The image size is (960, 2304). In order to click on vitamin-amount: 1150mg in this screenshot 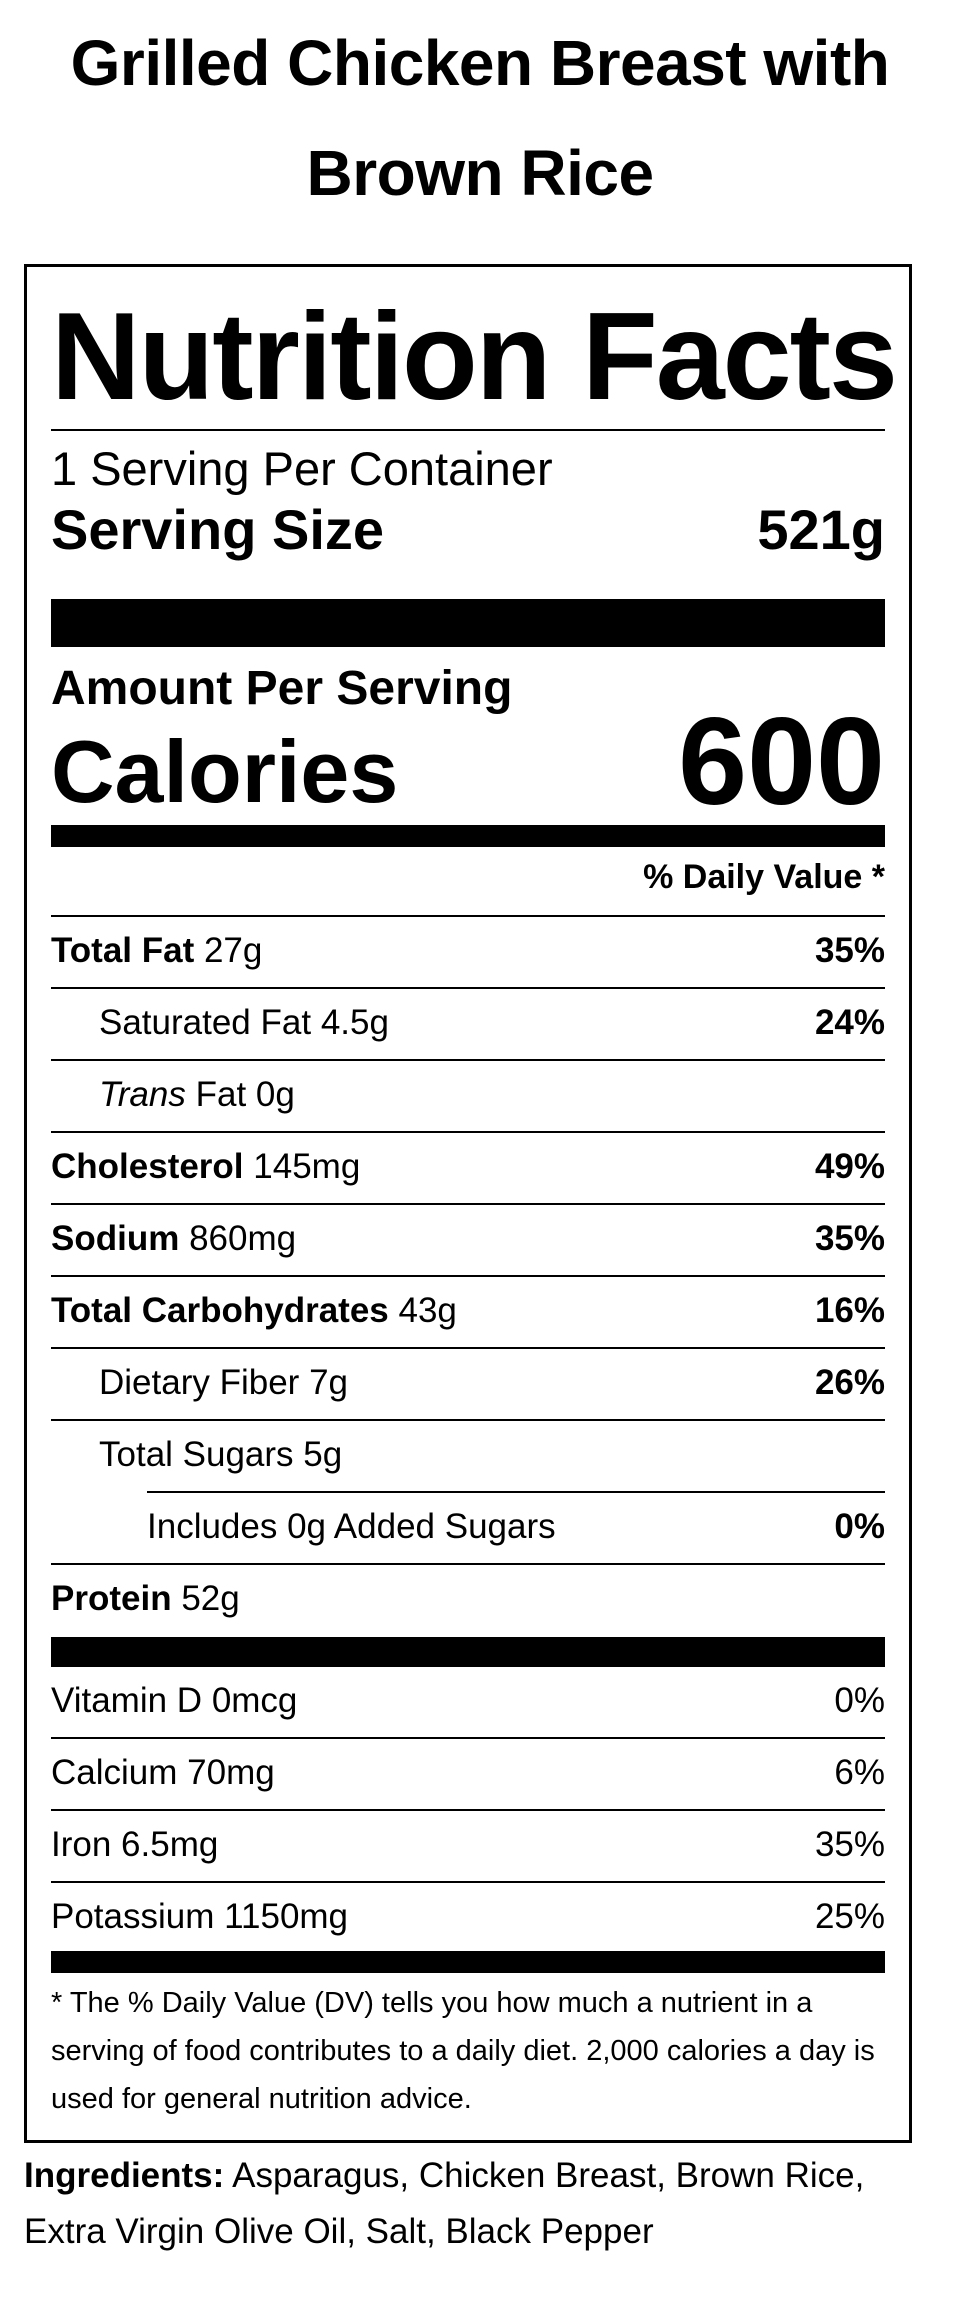, I will do `click(286, 1916)`.